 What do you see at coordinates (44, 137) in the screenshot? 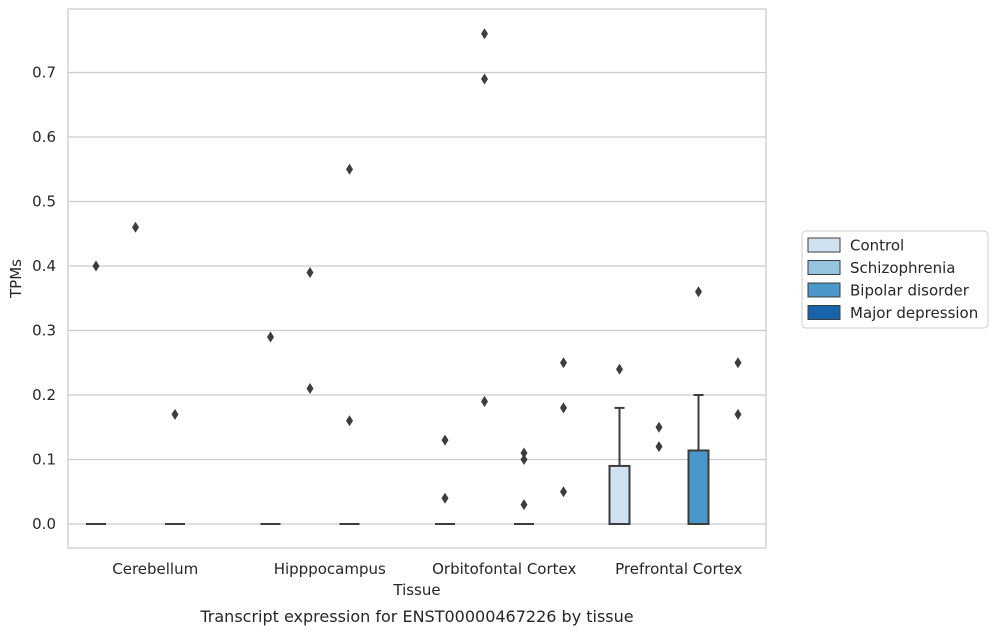
I see `y-tick-label: 0.6` at bounding box center [44, 137].